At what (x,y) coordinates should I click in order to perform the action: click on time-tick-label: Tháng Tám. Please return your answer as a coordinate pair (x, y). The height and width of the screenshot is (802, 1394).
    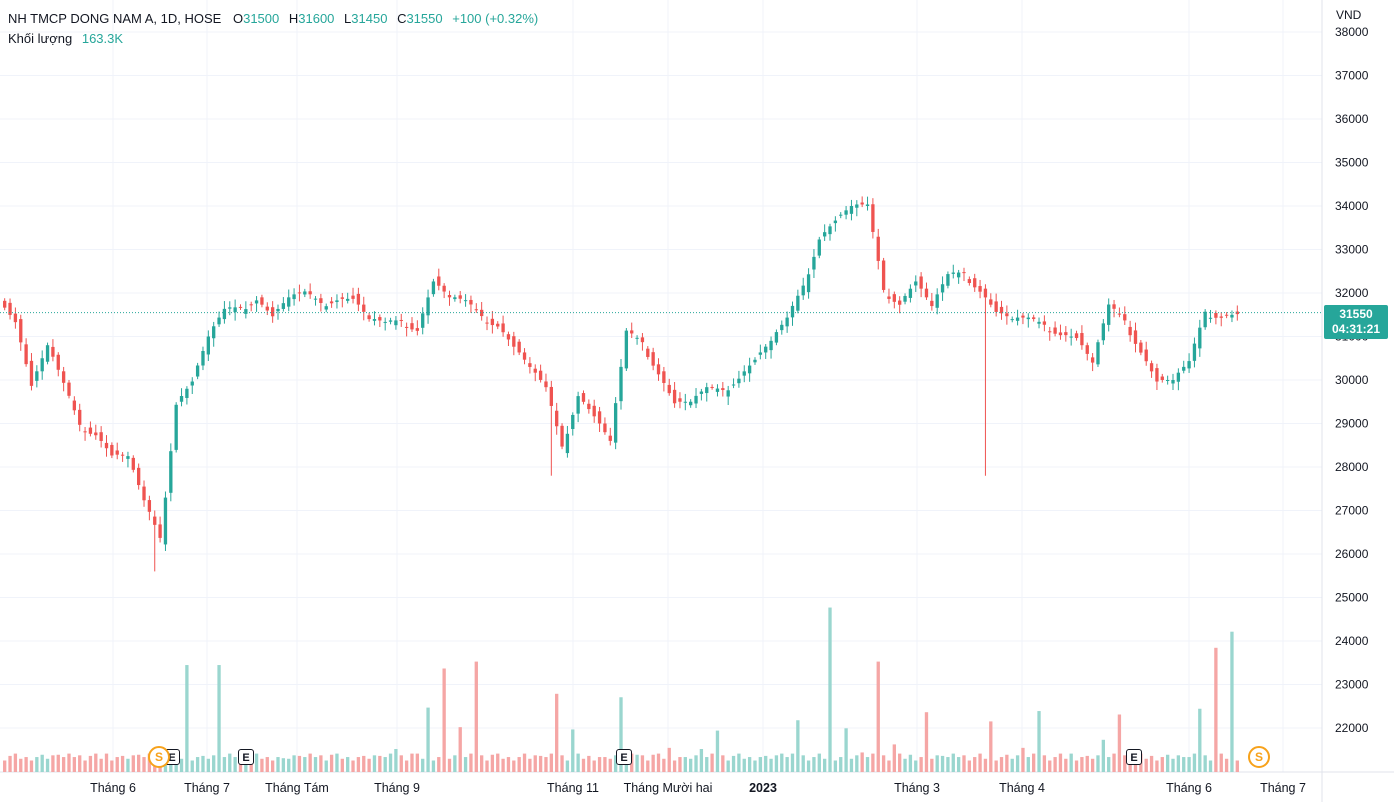
    Looking at the image, I should click on (297, 788).